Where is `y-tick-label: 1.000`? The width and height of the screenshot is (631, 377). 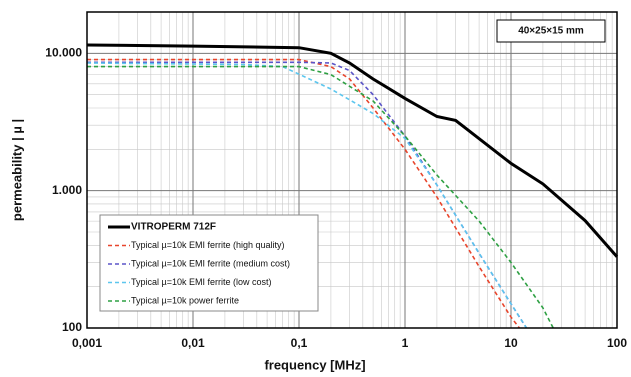 y-tick-label: 1.000 is located at coordinates (67, 190).